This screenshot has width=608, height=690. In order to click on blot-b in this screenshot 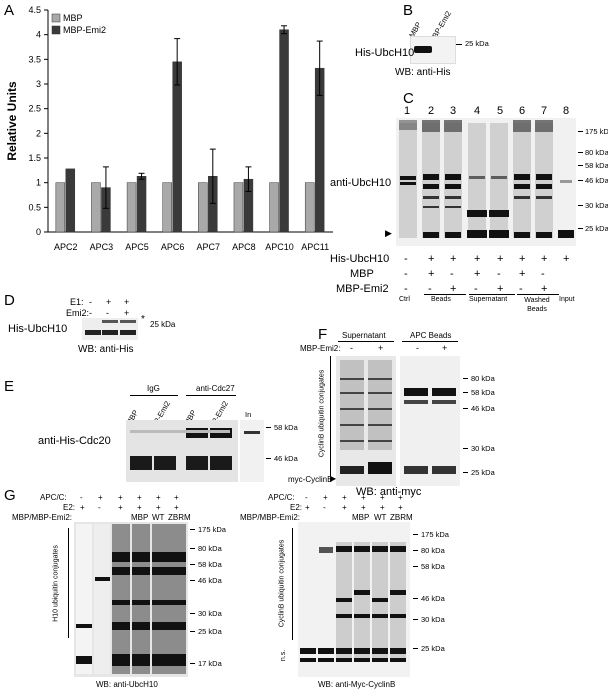, I will do `click(433, 50)`.